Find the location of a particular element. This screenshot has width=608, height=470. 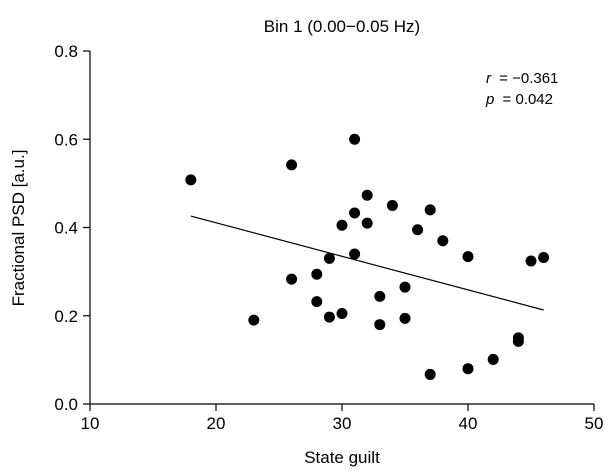

x-tick-label: 30 is located at coordinates (342, 423).